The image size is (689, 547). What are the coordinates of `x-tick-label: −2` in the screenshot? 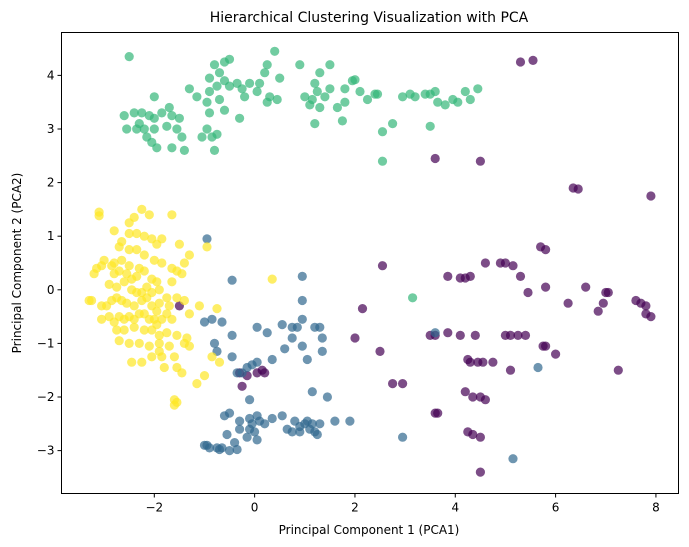 It's located at (154, 508).